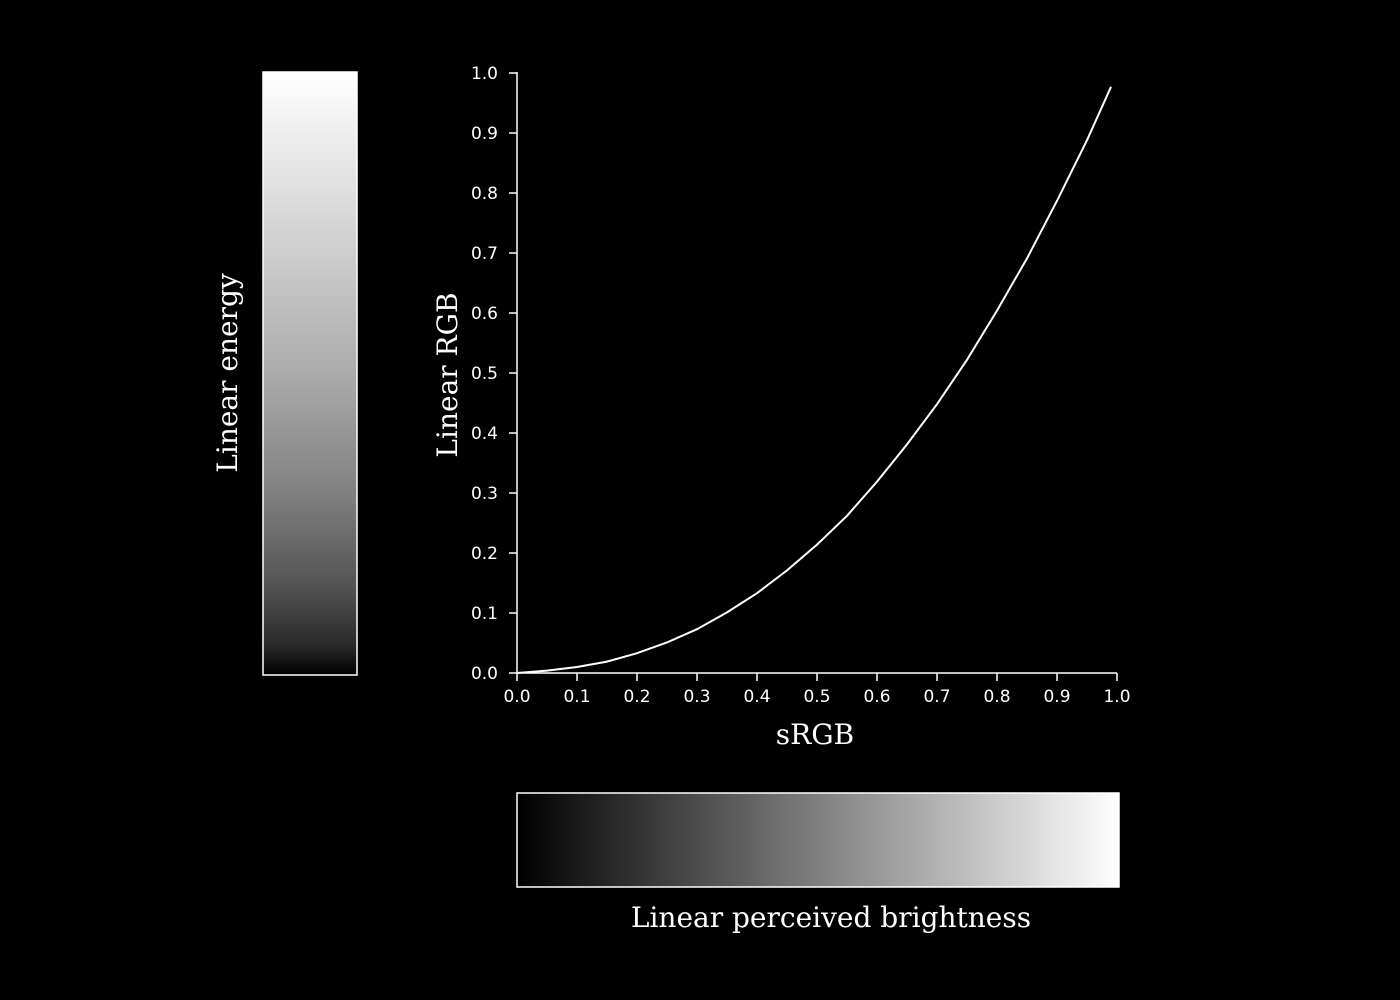 This screenshot has width=1400, height=1000. I want to click on y-tick-label: 0.4, so click(484, 434).